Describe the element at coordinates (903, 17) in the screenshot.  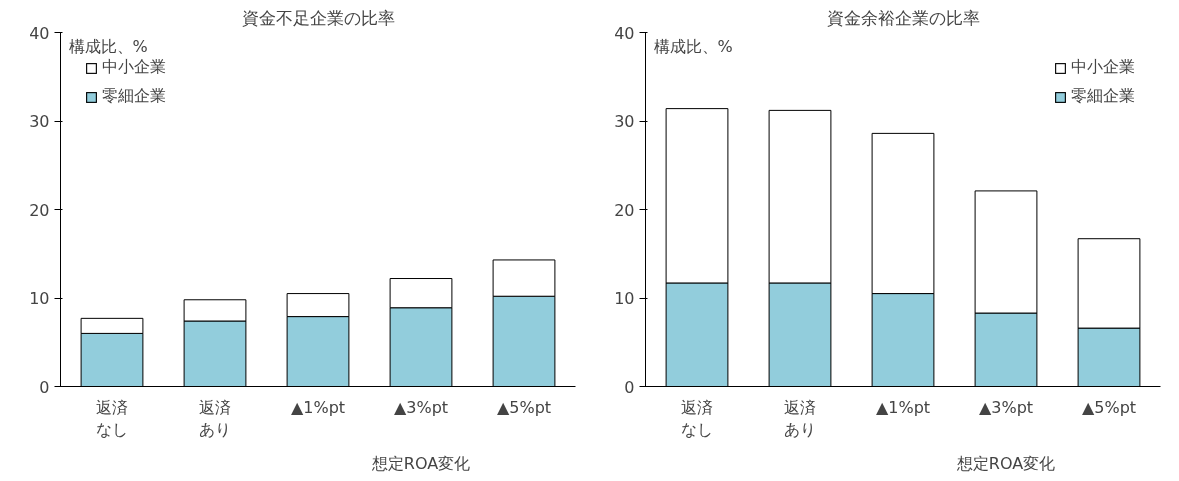
I see `chart-title: 資金余裕企業の比率` at that location.